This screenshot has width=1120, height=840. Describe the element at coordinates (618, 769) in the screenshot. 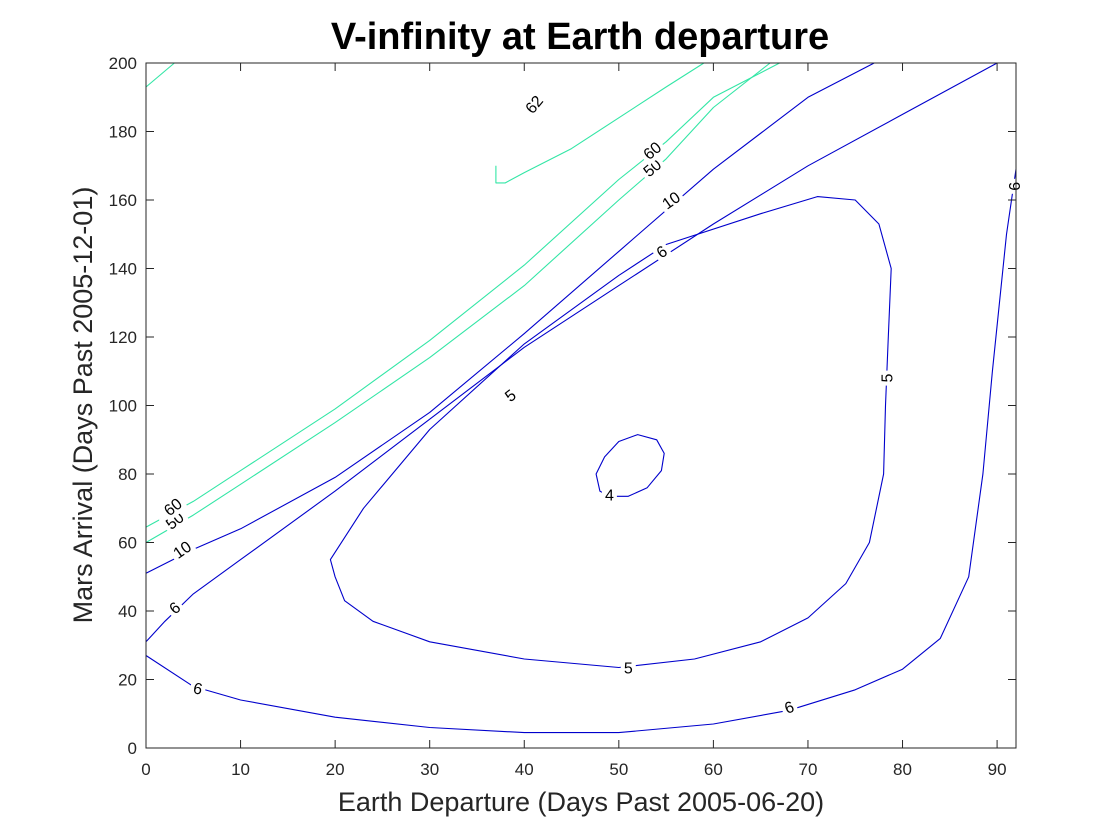

I see `x-tick-label: 50` at that location.